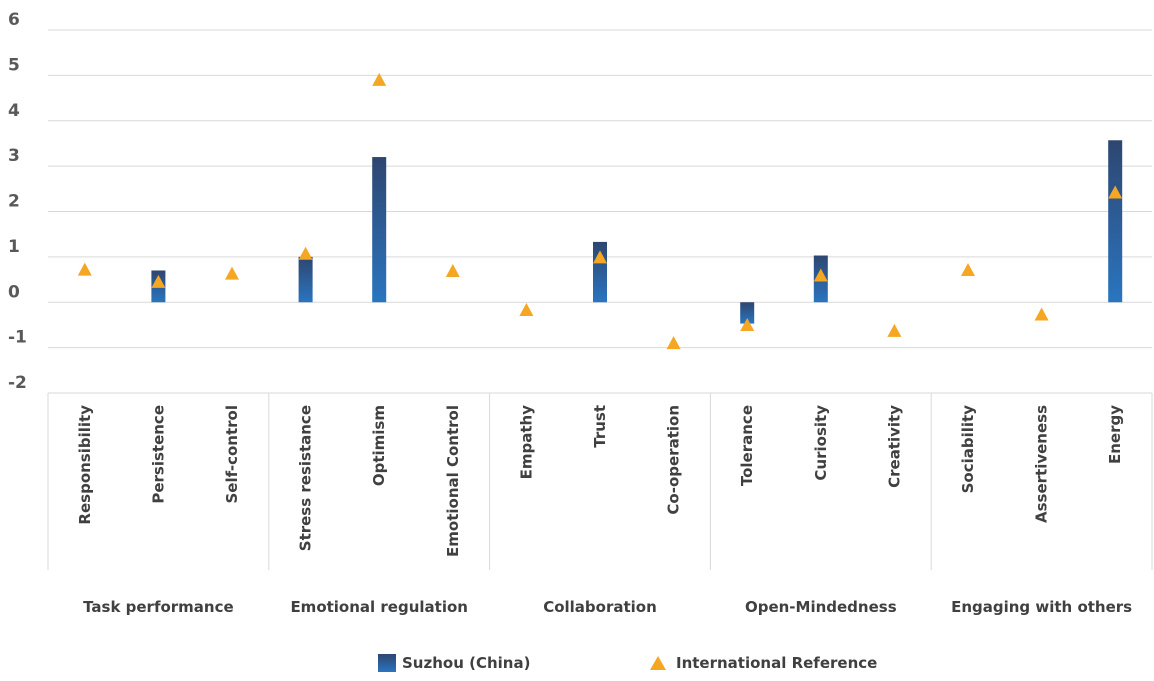 The height and width of the screenshot is (681, 1154). Describe the element at coordinates (674, 460) in the screenshot. I see `x-tick-label: Co-operation` at that location.